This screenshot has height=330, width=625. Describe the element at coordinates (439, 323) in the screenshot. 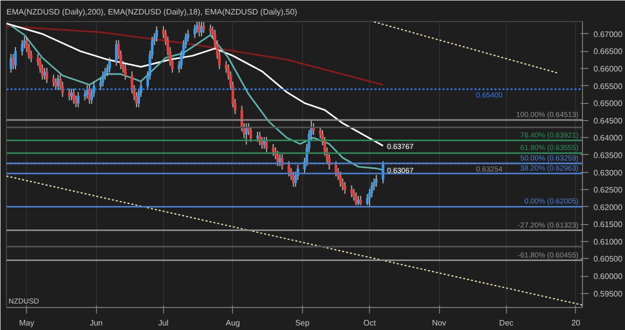

I see `x-tick-label: Nov` at that location.